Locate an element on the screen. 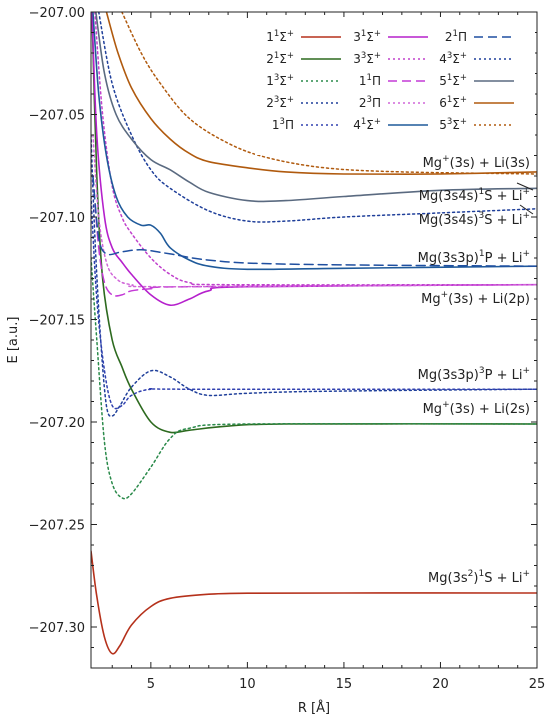  legend-label-s13: 51Σ+ is located at coordinates (453, 80).